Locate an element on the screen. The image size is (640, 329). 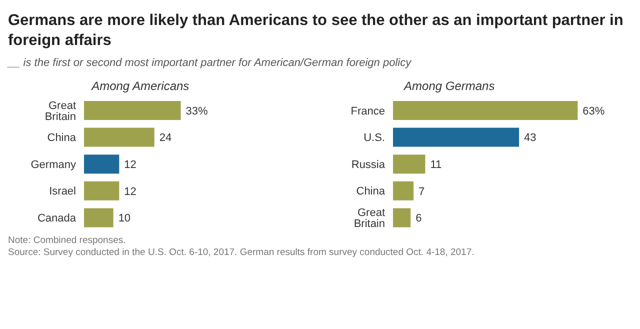
y-tick-label: Canada is located at coordinates (57, 218).